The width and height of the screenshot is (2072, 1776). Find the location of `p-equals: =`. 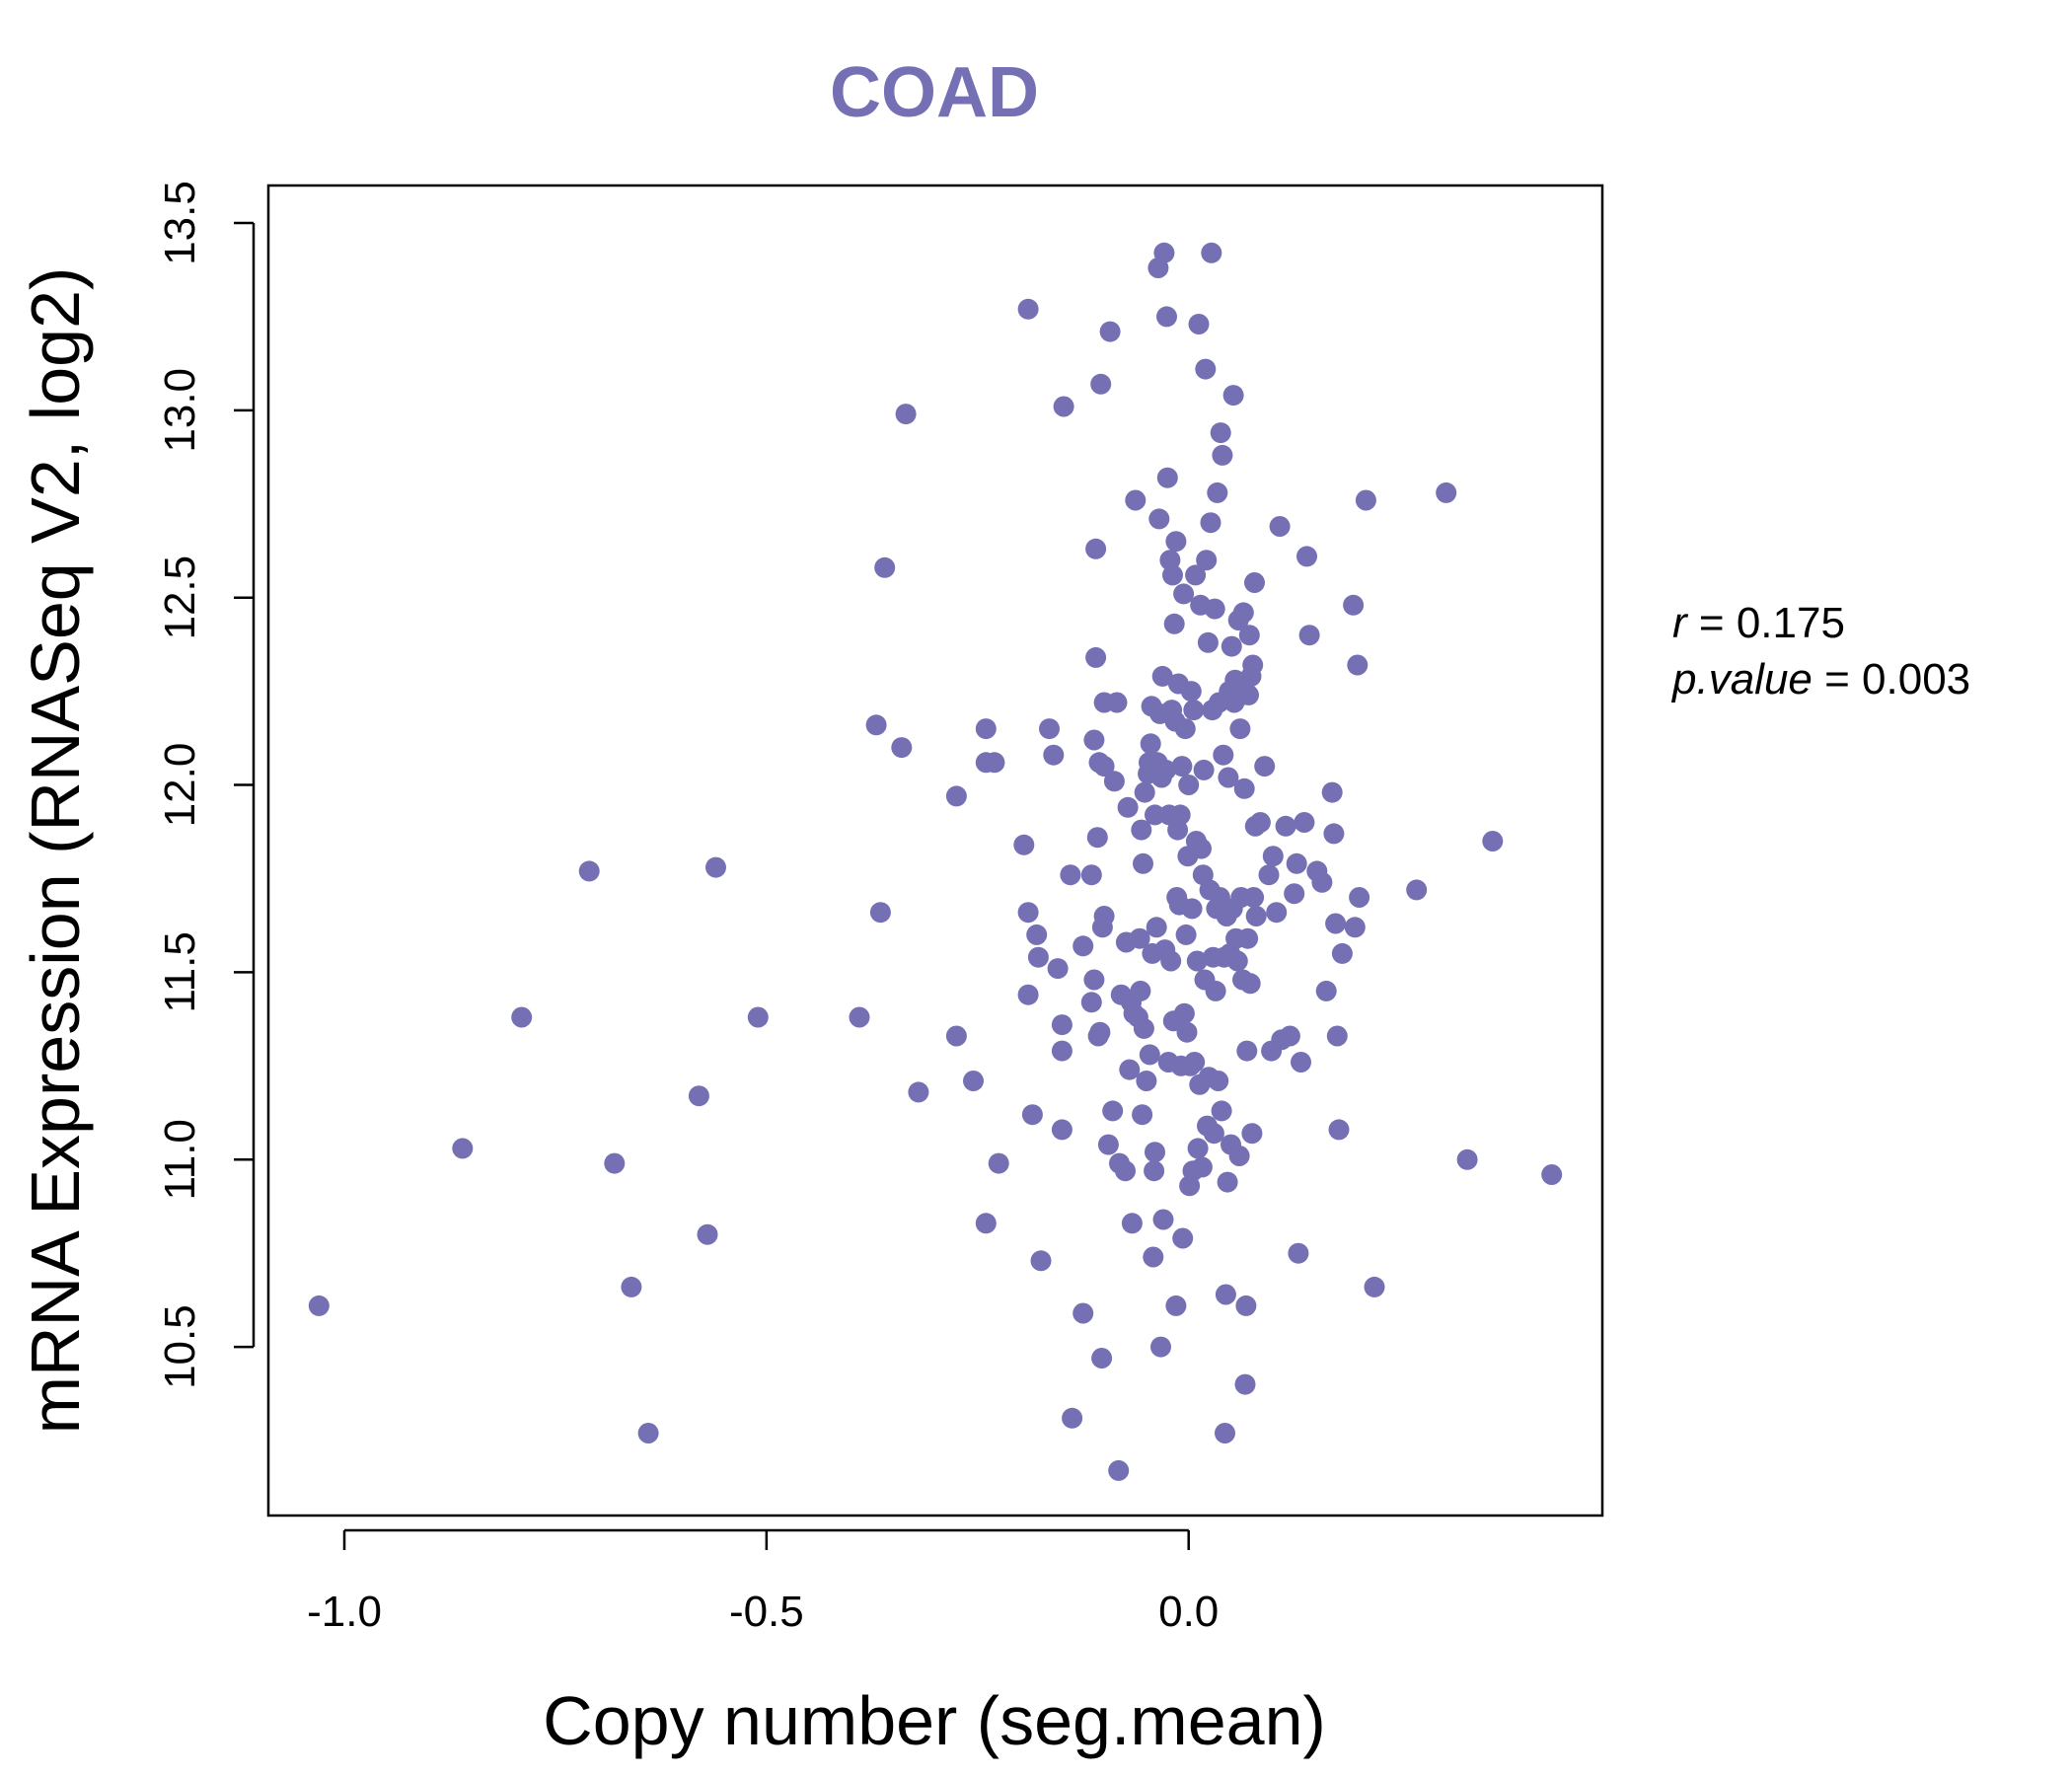

p-equals: = is located at coordinates (1838, 679).